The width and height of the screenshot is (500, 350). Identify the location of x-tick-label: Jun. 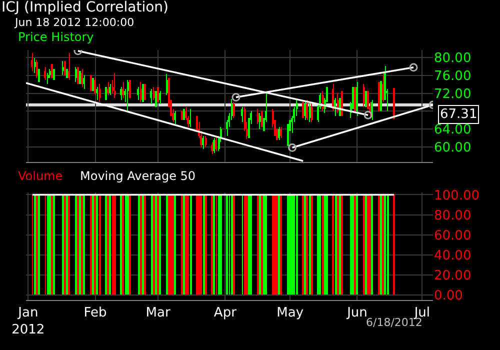
(357, 313).